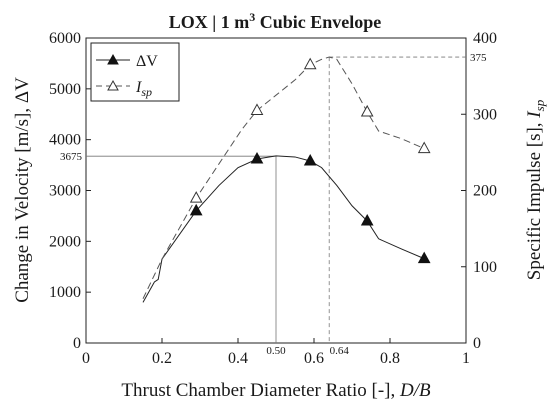  What do you see at coordinates (146, 92) in the screenshot?
I see `legend-isp-label-subscript: sp` at bounding box center [146, 92].